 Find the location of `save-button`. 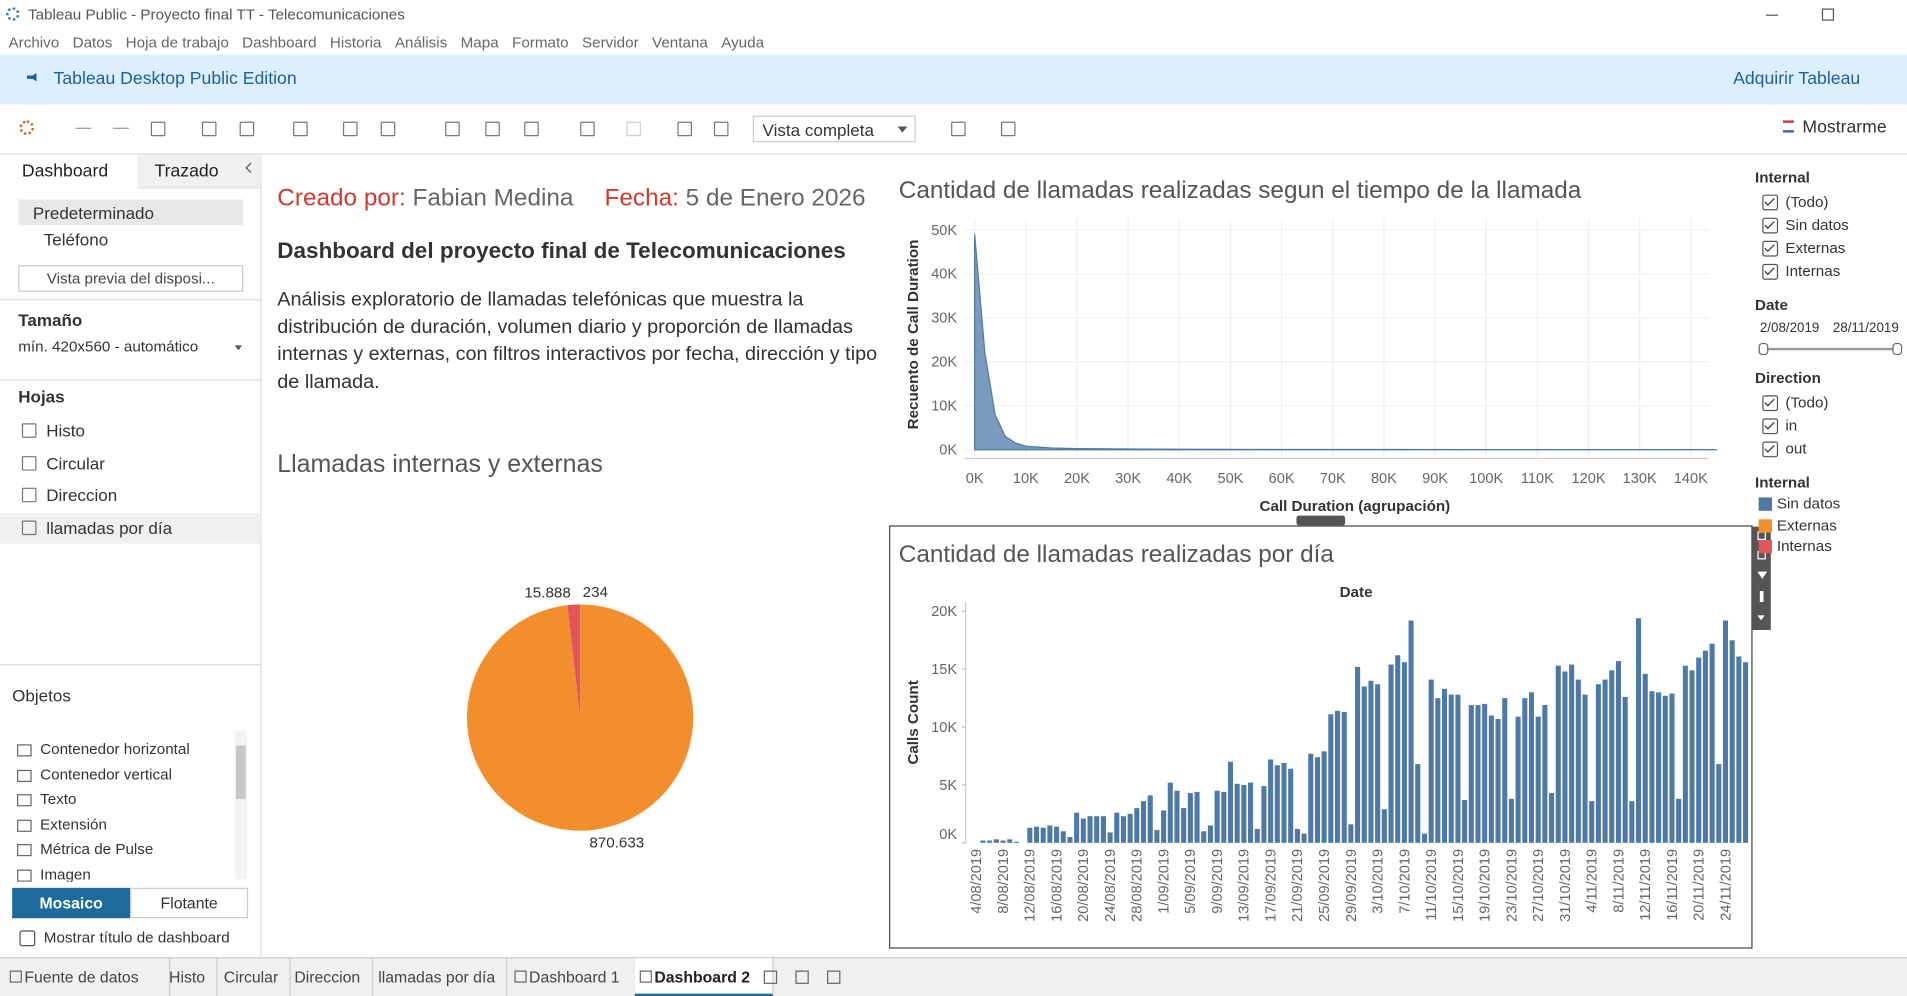

save-button is located at coordinates (209, 129).